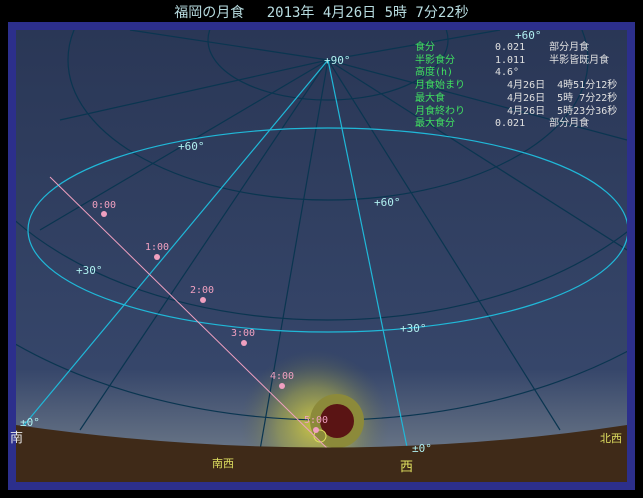  Describe the element at coordinates (321, 453) in the screenshot. I see `ground` at that location.